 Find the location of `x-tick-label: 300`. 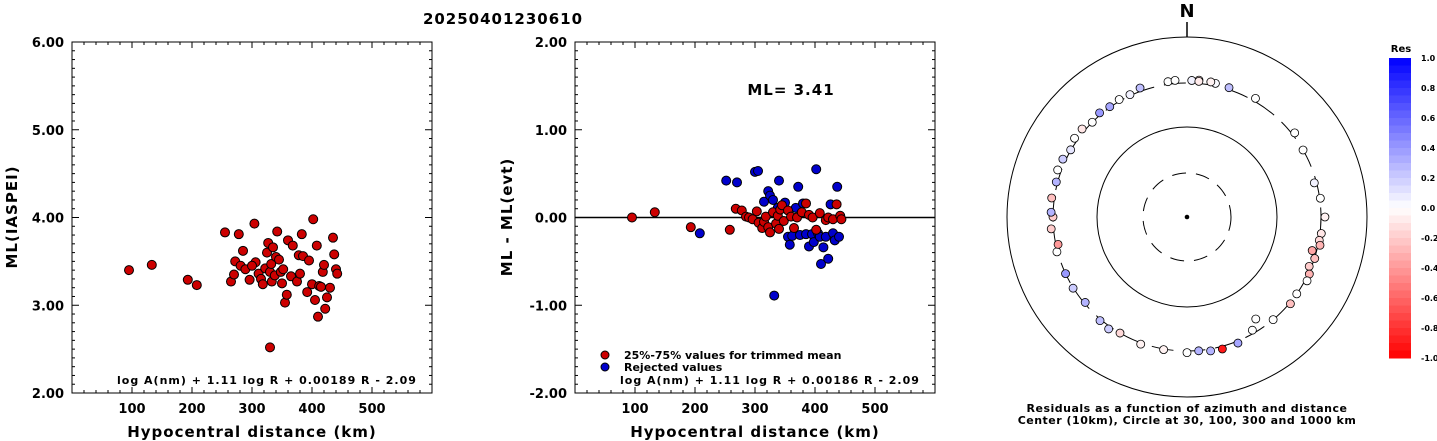

x-tick-label: 300 is located at coordinates (251, 409).